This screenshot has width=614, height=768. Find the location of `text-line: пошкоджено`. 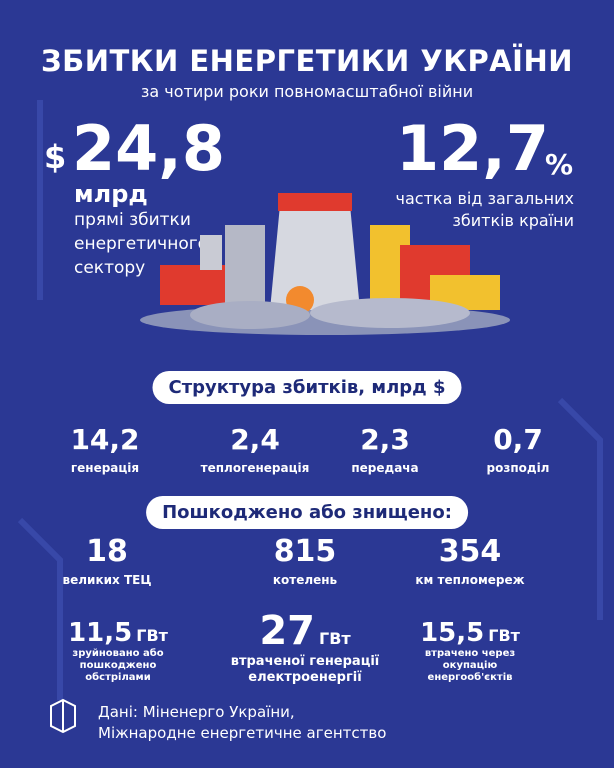

text-line: пошкоджено is located at coordinates (118, 665).